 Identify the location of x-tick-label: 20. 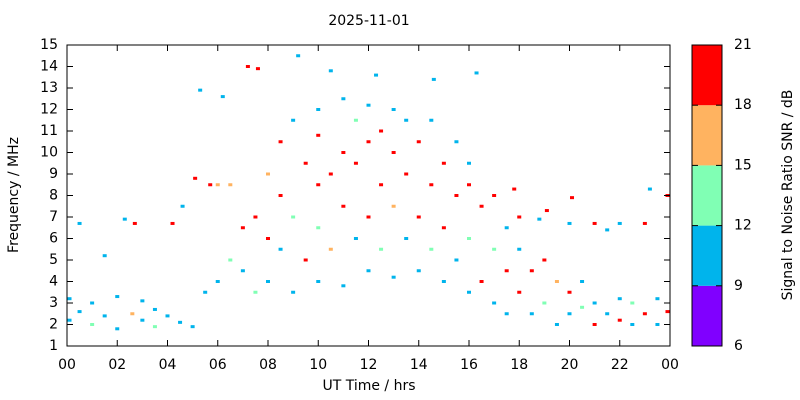
(570, 365).